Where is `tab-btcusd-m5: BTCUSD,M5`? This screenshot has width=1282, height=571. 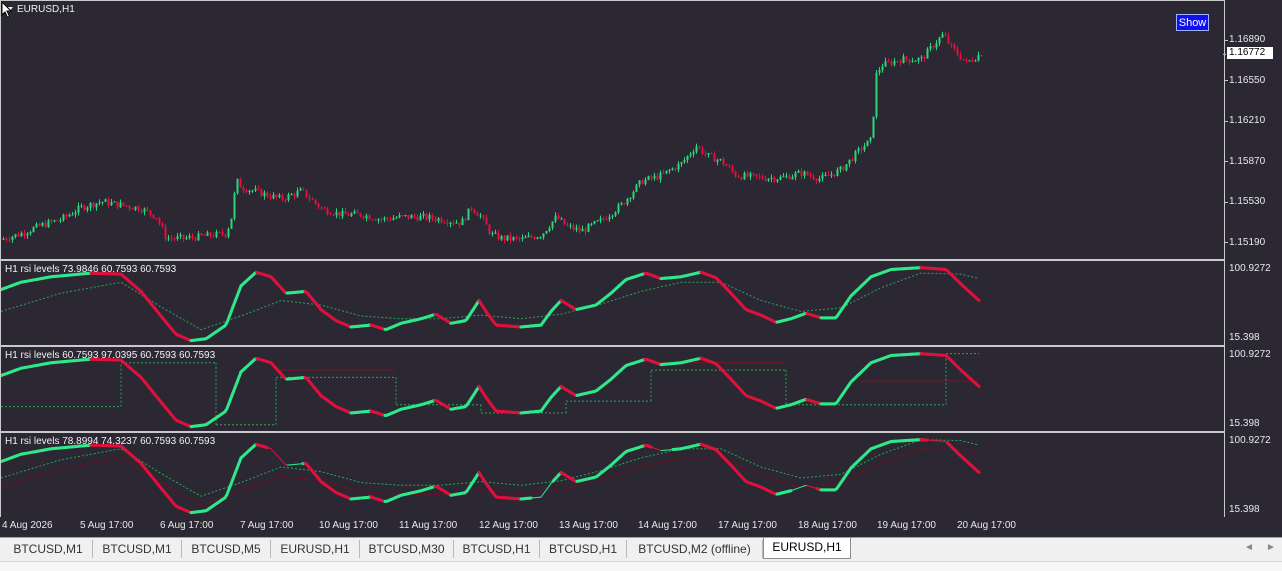
tab-btcusd-m5: BTCUSD,M5 is located at coordinates (226, 549).